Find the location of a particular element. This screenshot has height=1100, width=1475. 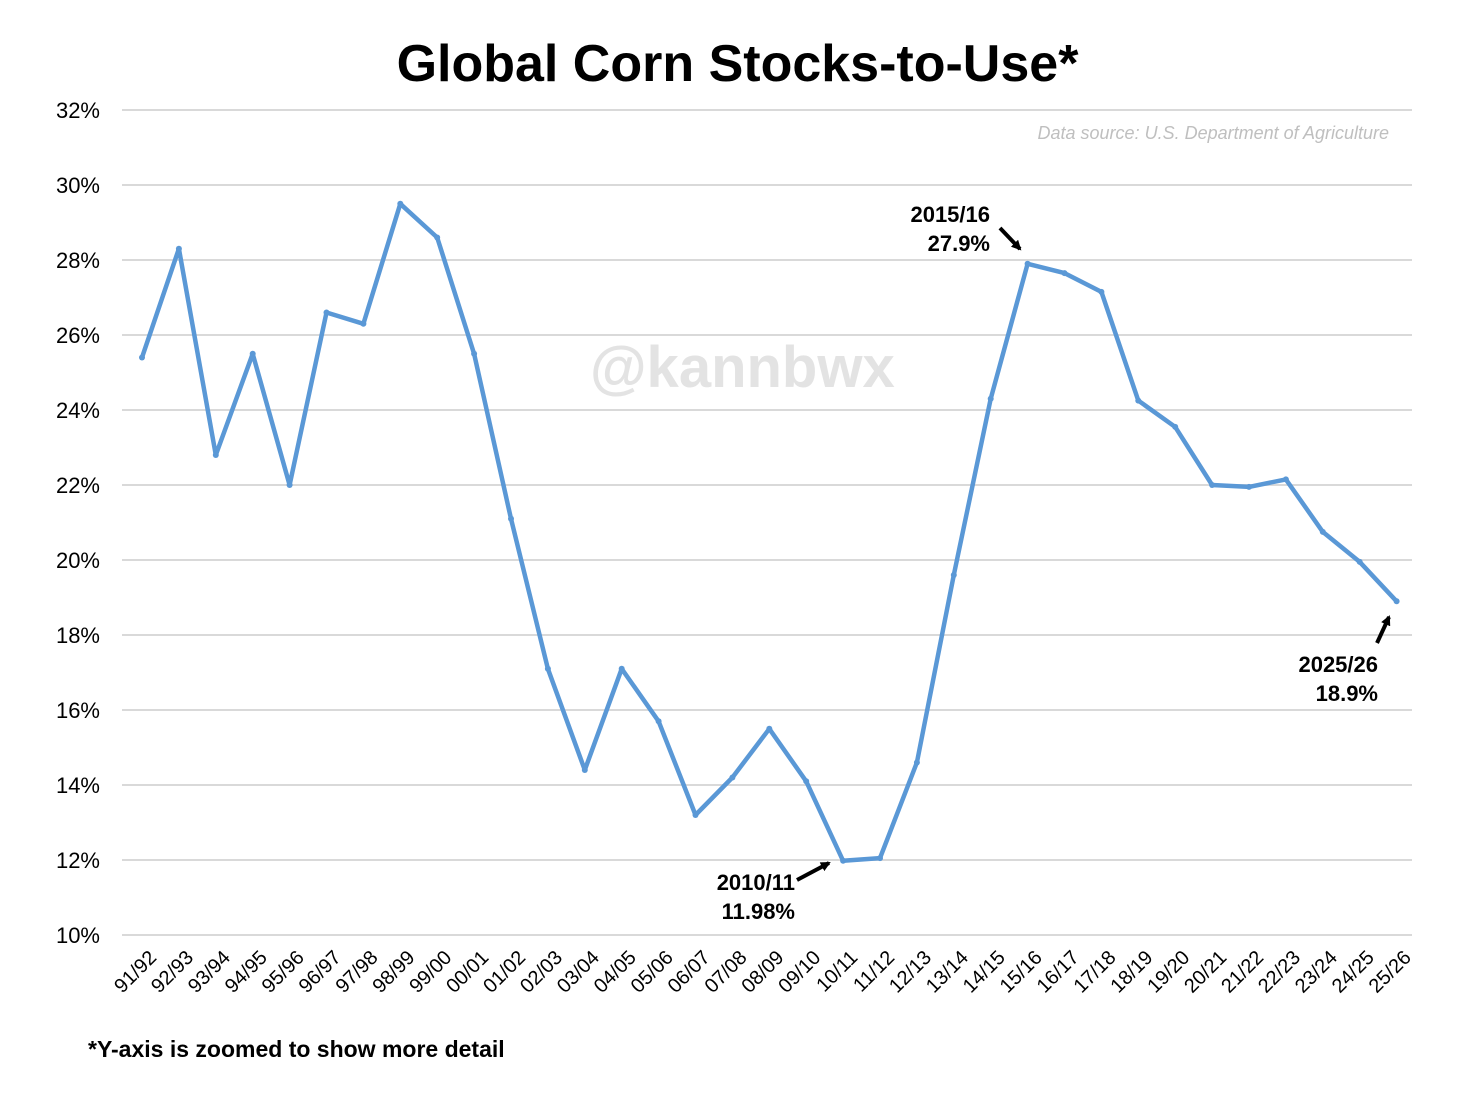

x-tick-label: 95/96 is located at coordinates (283, 972).